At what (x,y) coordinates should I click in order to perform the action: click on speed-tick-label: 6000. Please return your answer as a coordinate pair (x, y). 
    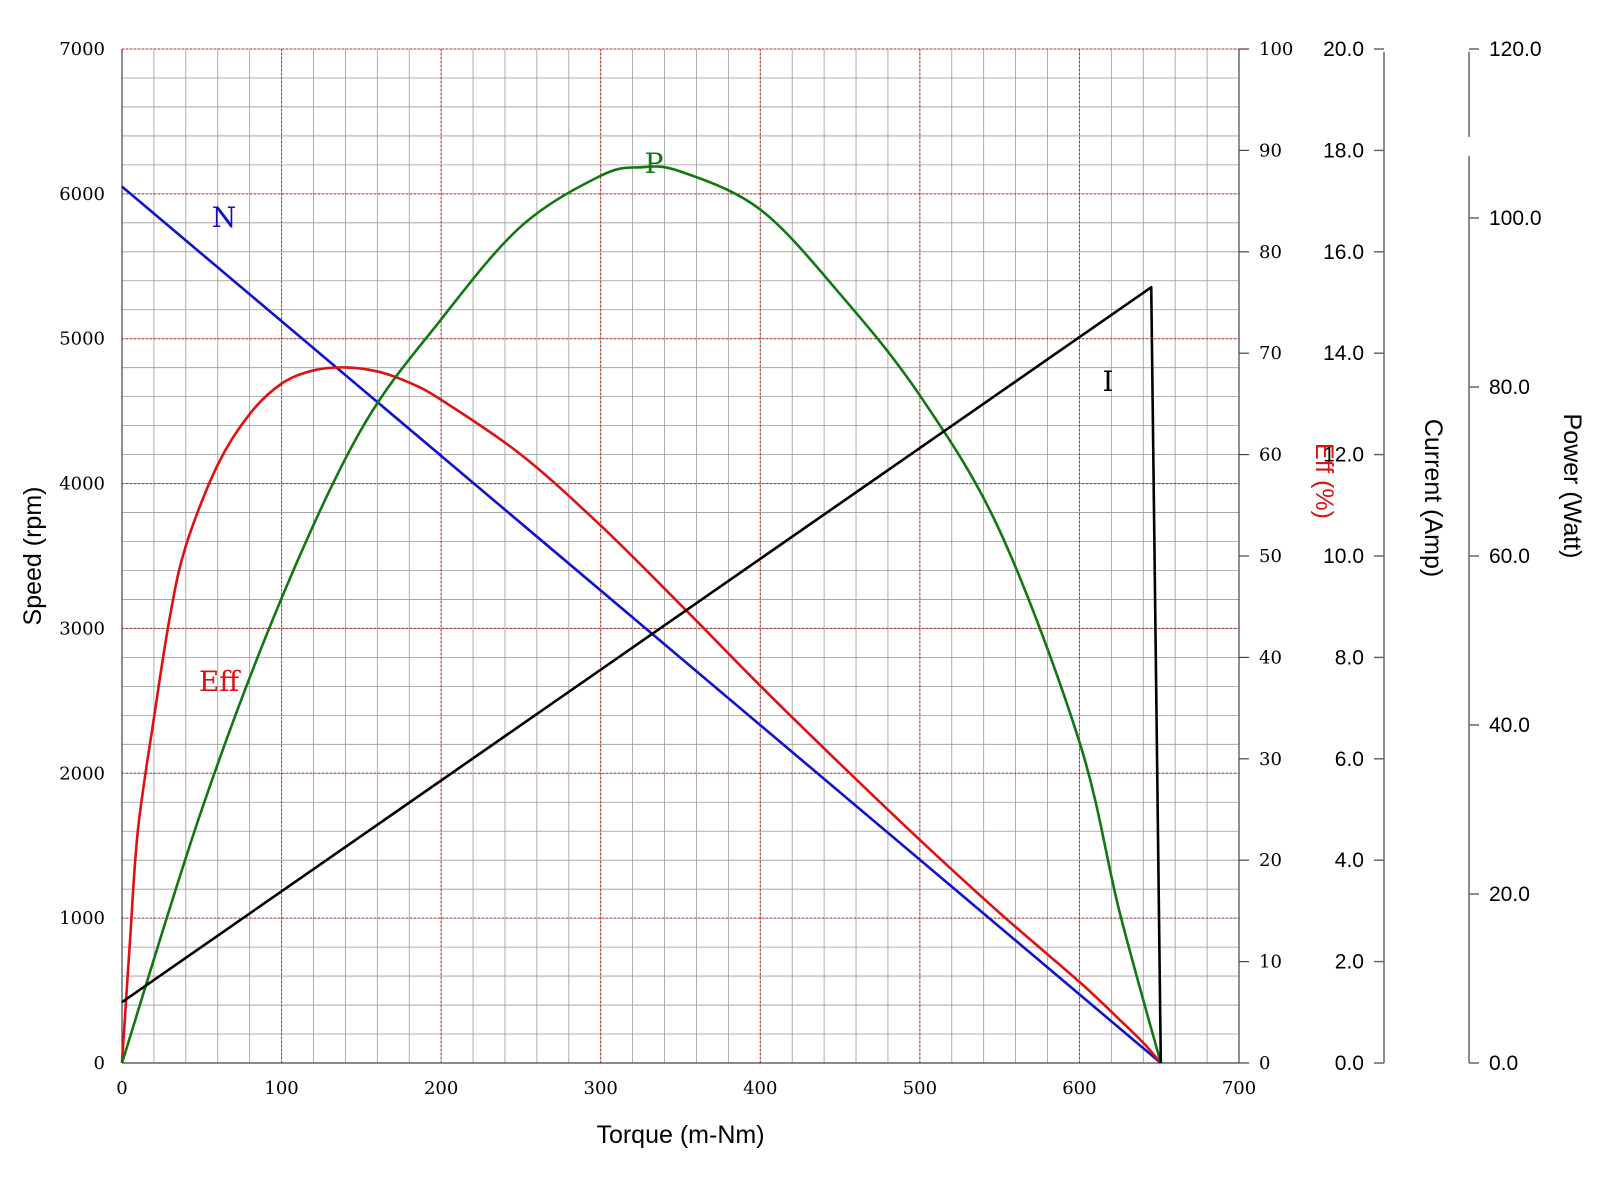
    Looking at the image, I should click on (82, 194).